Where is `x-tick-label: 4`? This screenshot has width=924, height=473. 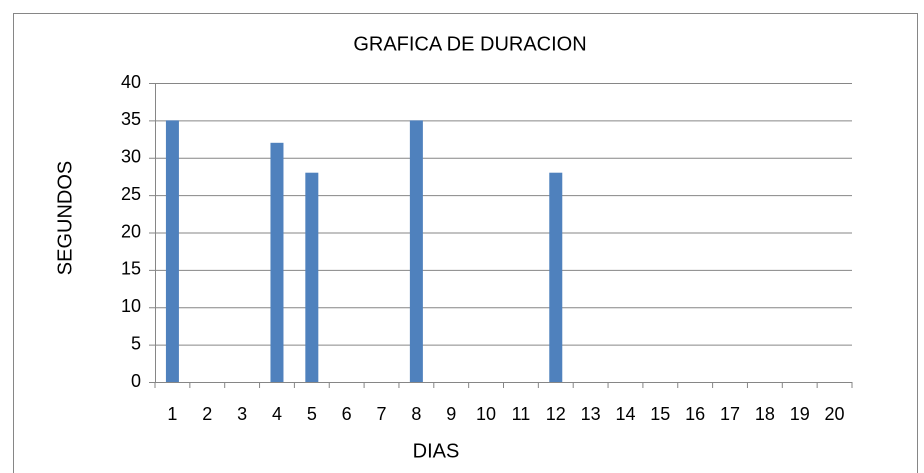 x-tick-label: 4 is located at coordinates (277, 414).